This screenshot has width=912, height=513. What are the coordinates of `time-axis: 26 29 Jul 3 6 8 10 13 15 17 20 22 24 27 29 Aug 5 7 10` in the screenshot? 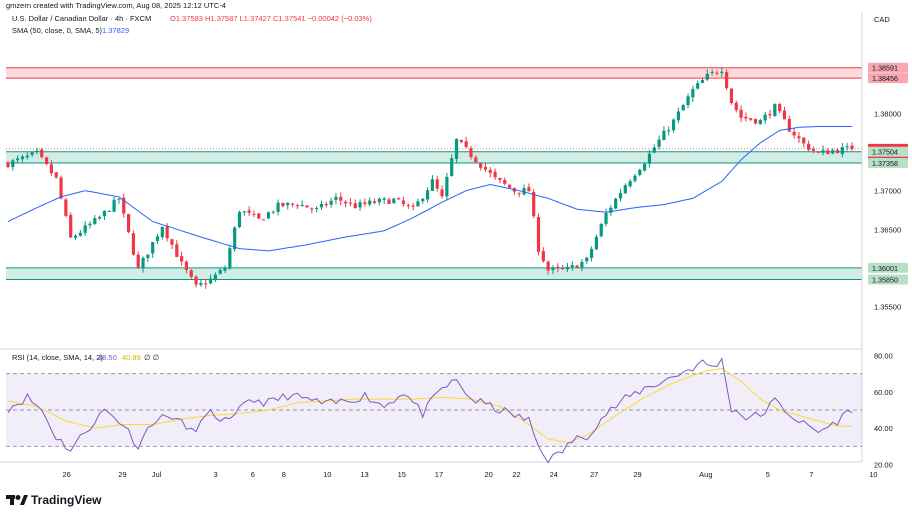 It's located at (469, 474).